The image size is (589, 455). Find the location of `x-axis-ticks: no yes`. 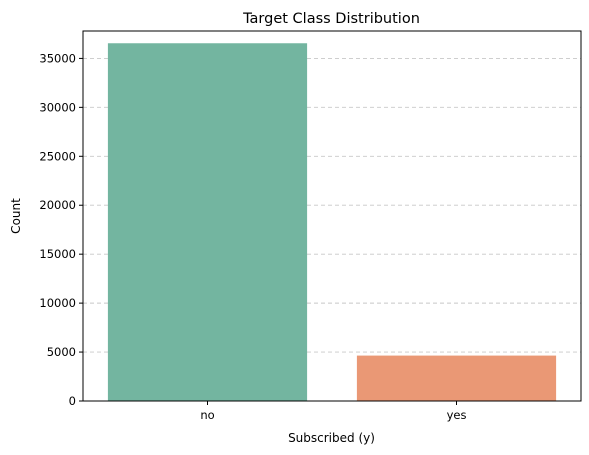

x-axis-ticks: no yes is located at coordinates (333, 411).